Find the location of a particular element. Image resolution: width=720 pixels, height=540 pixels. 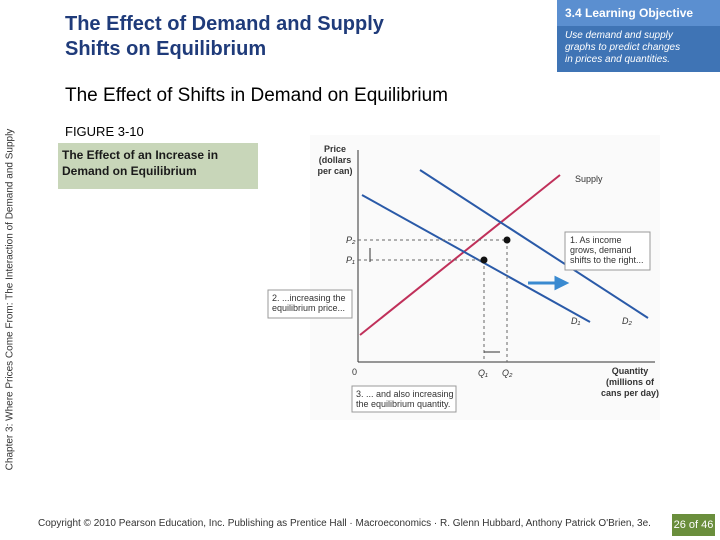

callout-2-box is located at coordinates (310, 304).